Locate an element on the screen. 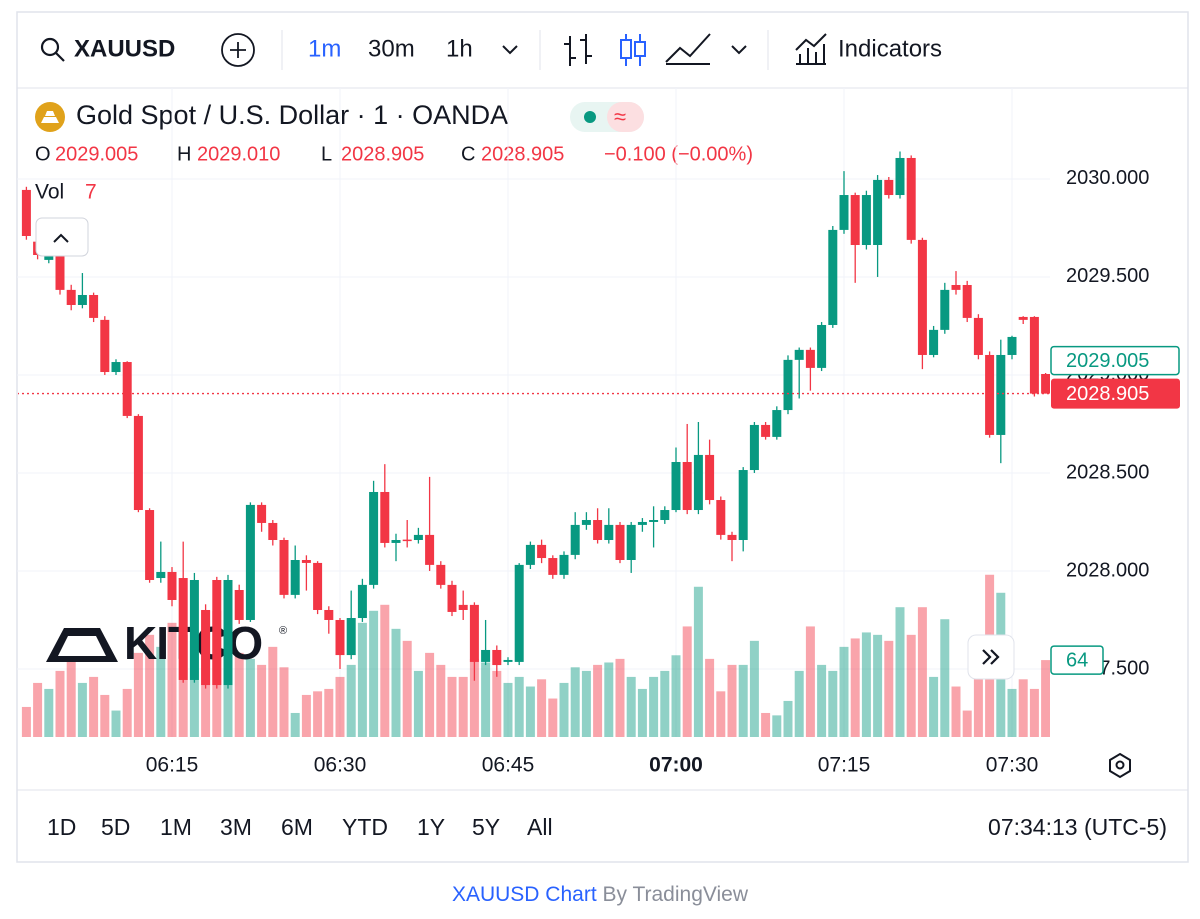 This screenshot has height=919, width=1200. toolbar: XAUUSD 1m 30m 1h Indicators is located at coordinates (491, 50).